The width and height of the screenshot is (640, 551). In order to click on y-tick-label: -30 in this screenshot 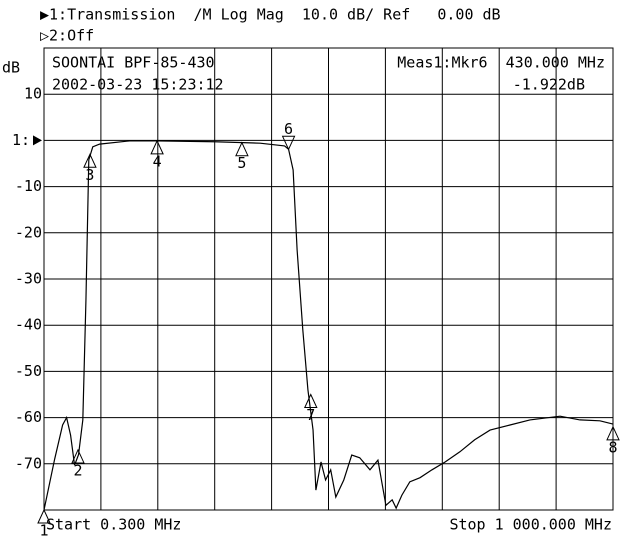, I will do `click(28, 279)`.